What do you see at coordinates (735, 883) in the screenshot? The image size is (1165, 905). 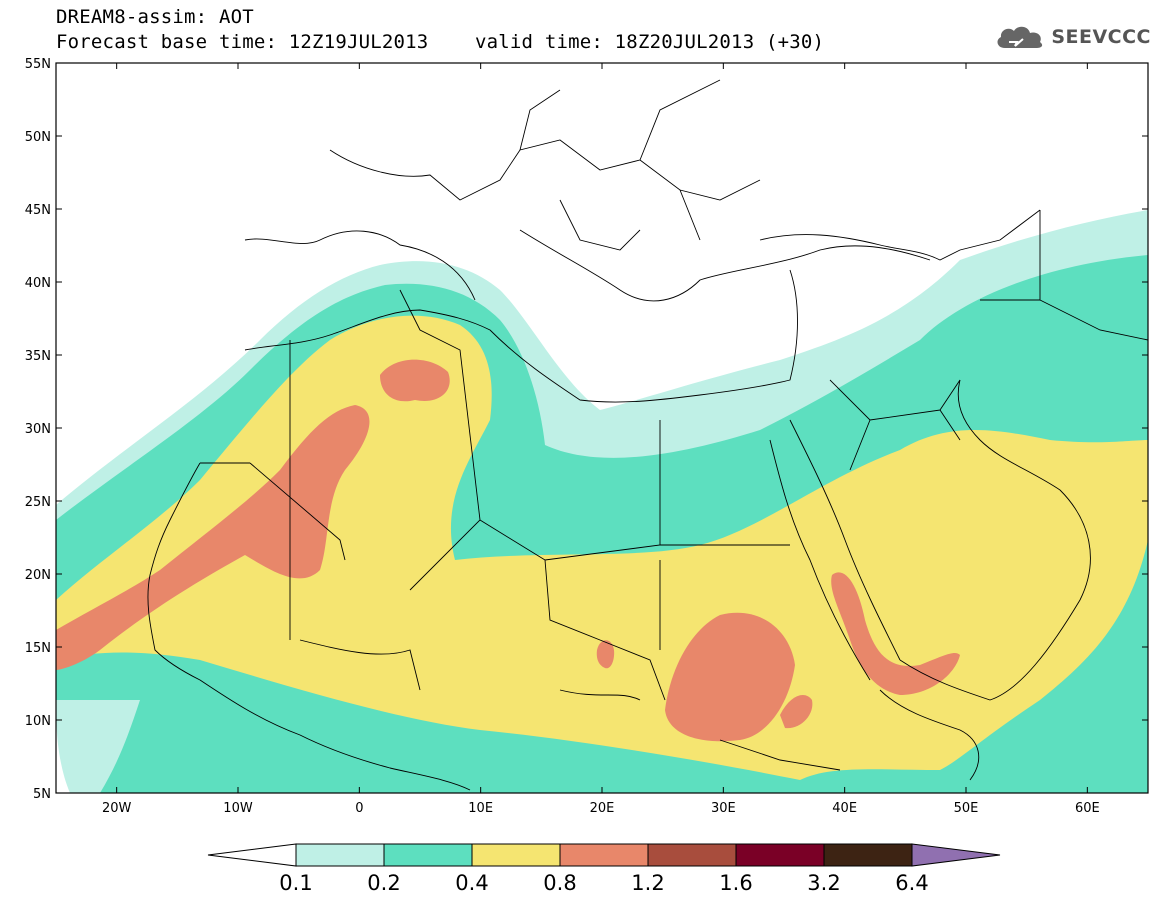 I see `colorbar-level-label: 1.6` at bounding box center [735, 883].